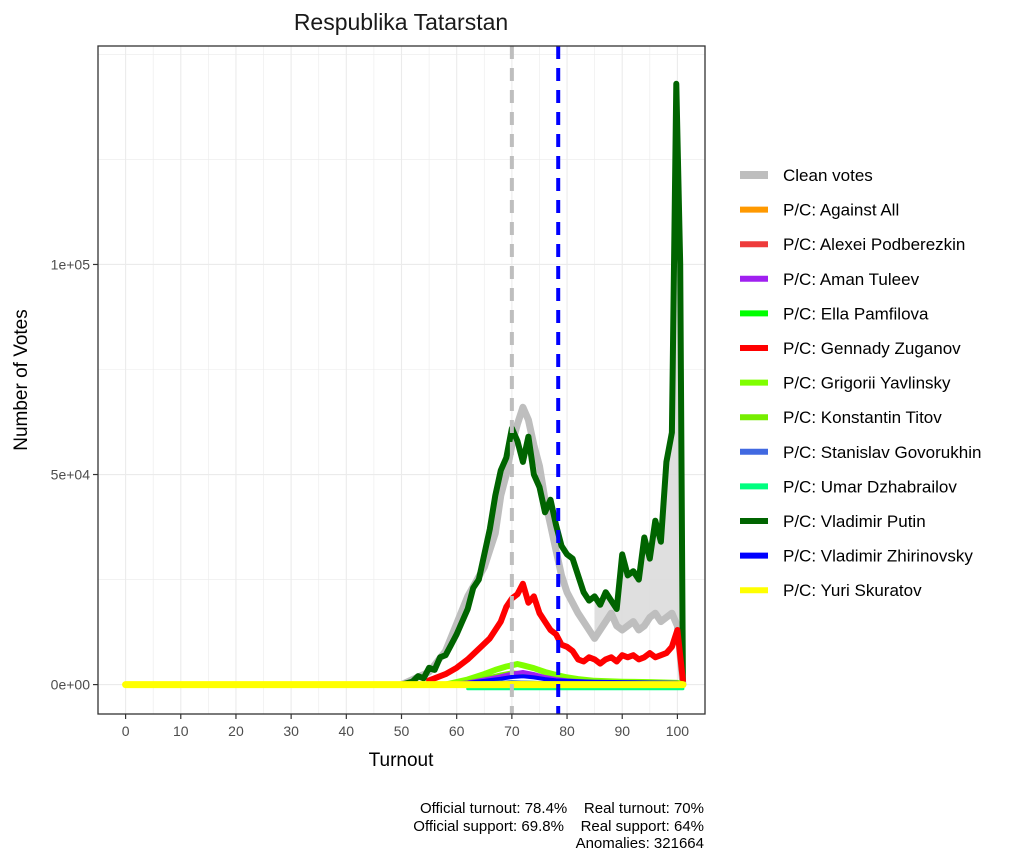 This screenshot has height=867, width=1032. I want to click on legend-label: P/C: Yuri Skuratov, so click(852, 590).